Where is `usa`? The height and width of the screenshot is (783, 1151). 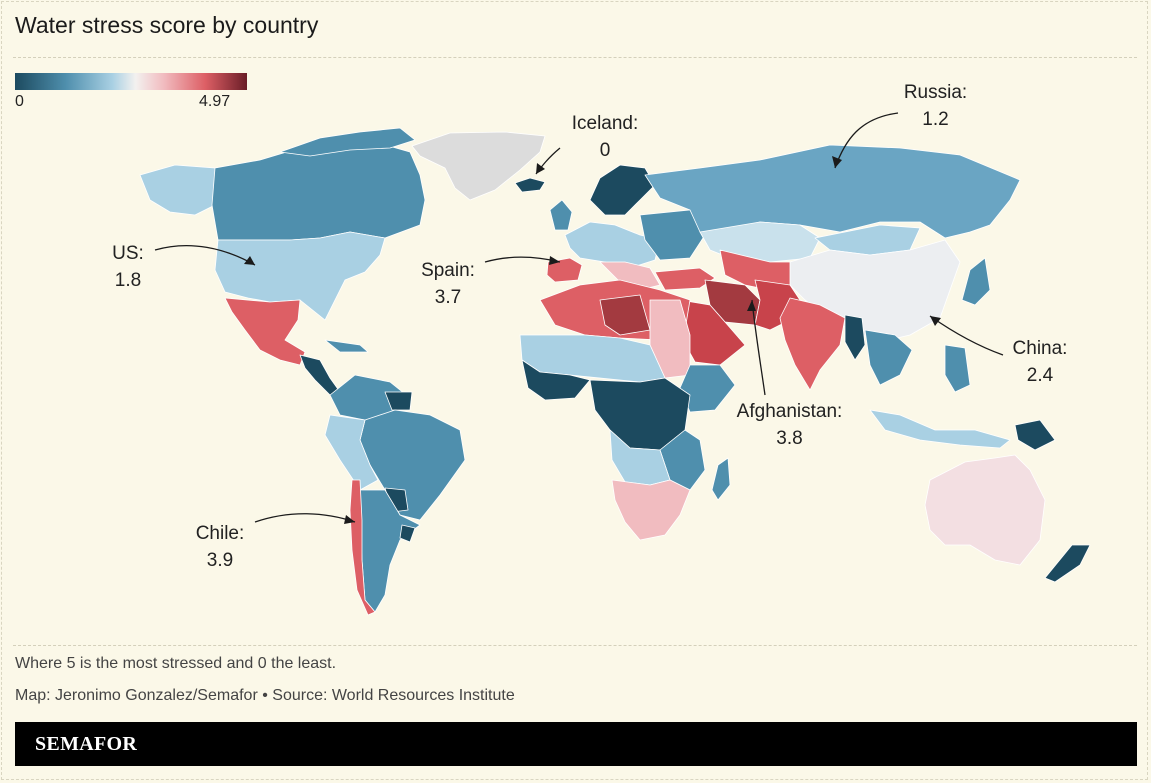
usa is located at coordinates (300, 276).